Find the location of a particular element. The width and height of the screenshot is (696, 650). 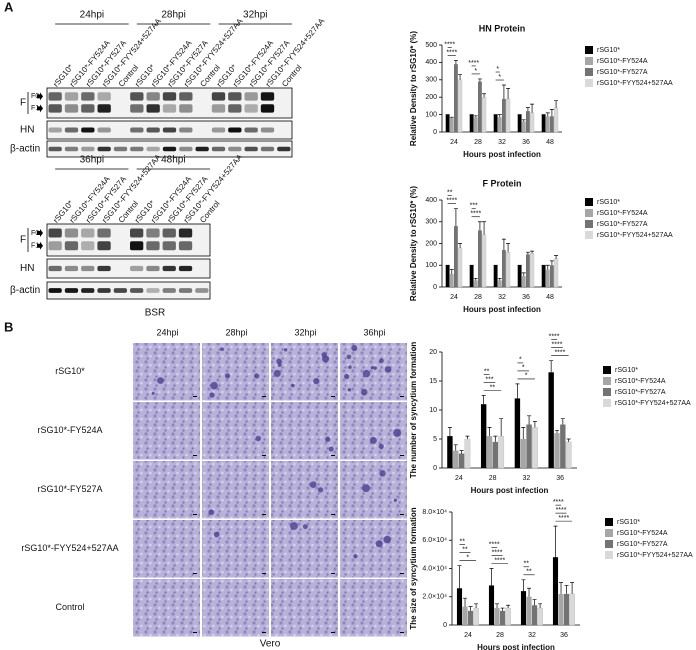

timepoint-label: 28hpi is located at coordinates (173, 15).